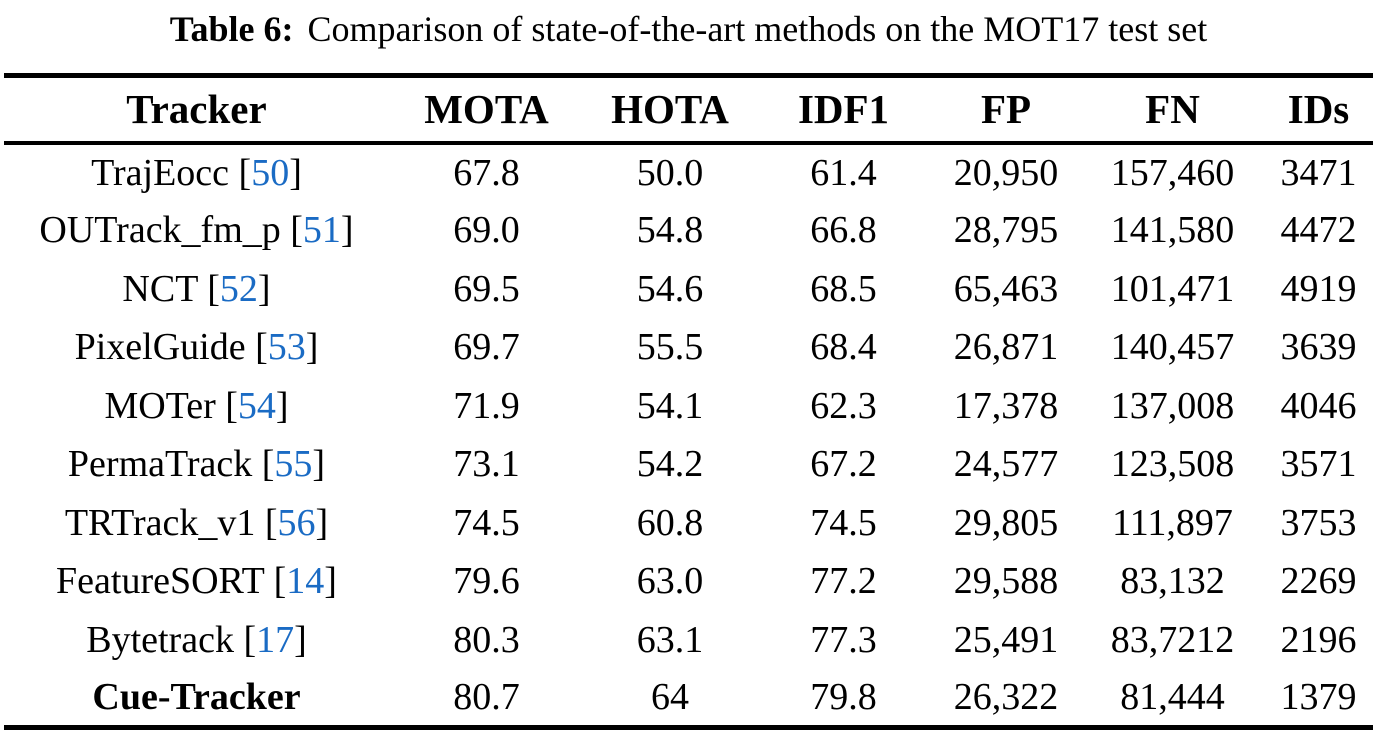  Describe the element at coordinates (1172, 172) in the screenshot. I see `cell-fn: 157,460` at that location.